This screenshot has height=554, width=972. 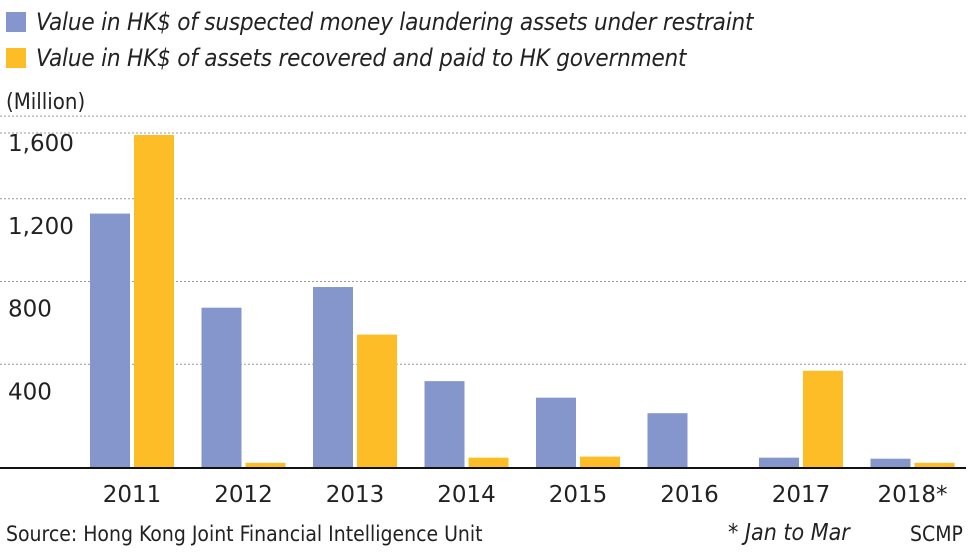 I want to click on legend-swatch-restraint, so click(x=16, y=22).